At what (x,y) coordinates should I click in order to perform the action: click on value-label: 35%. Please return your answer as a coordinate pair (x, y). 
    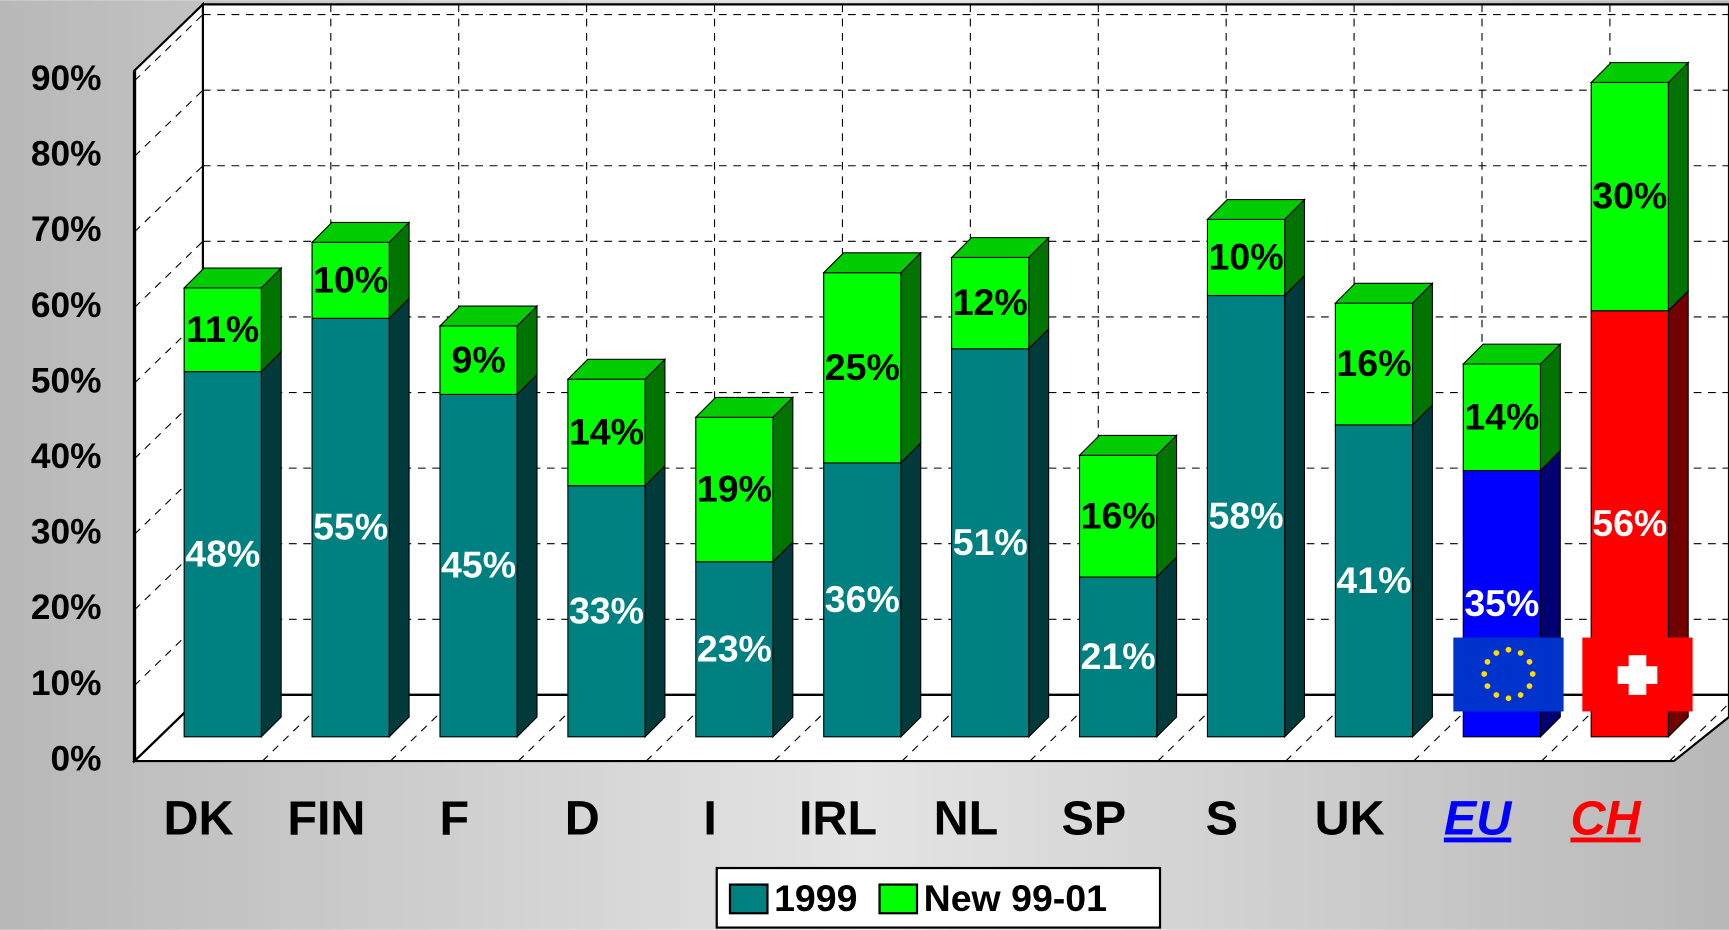
    Looking at the image, I should click on (1501, 603).